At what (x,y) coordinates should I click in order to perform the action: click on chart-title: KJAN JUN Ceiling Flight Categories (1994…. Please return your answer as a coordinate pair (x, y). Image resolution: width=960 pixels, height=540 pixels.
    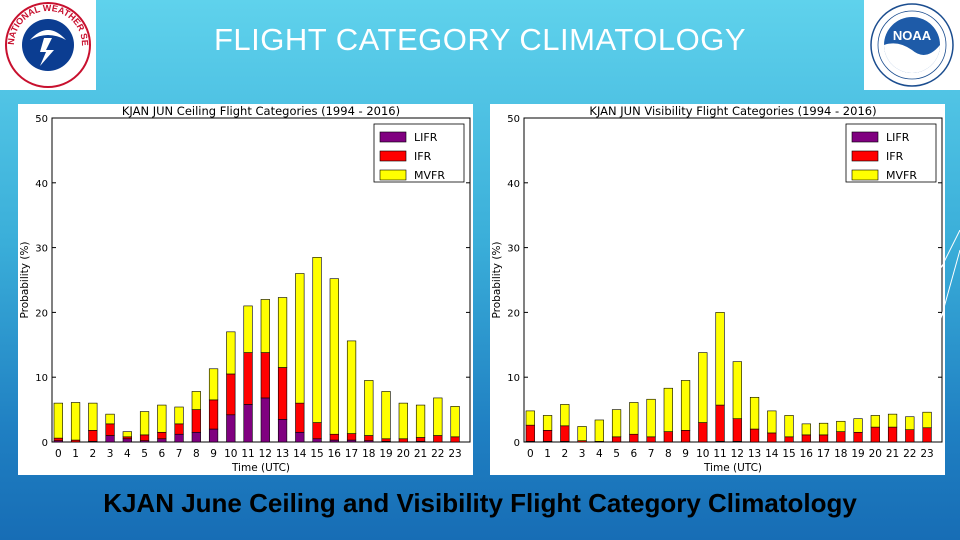
    Looking at the image, I should click on (261, 111).